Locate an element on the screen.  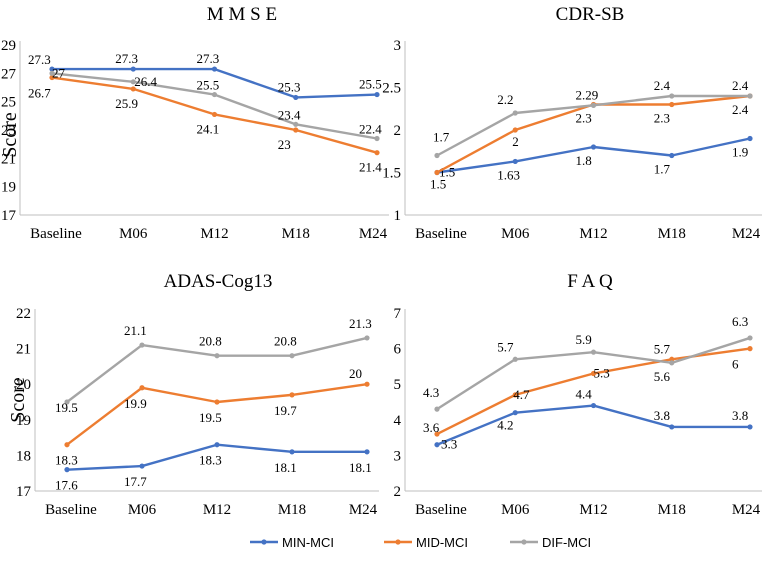
y-tick-label: 27 is located at coordinates (9, 74).